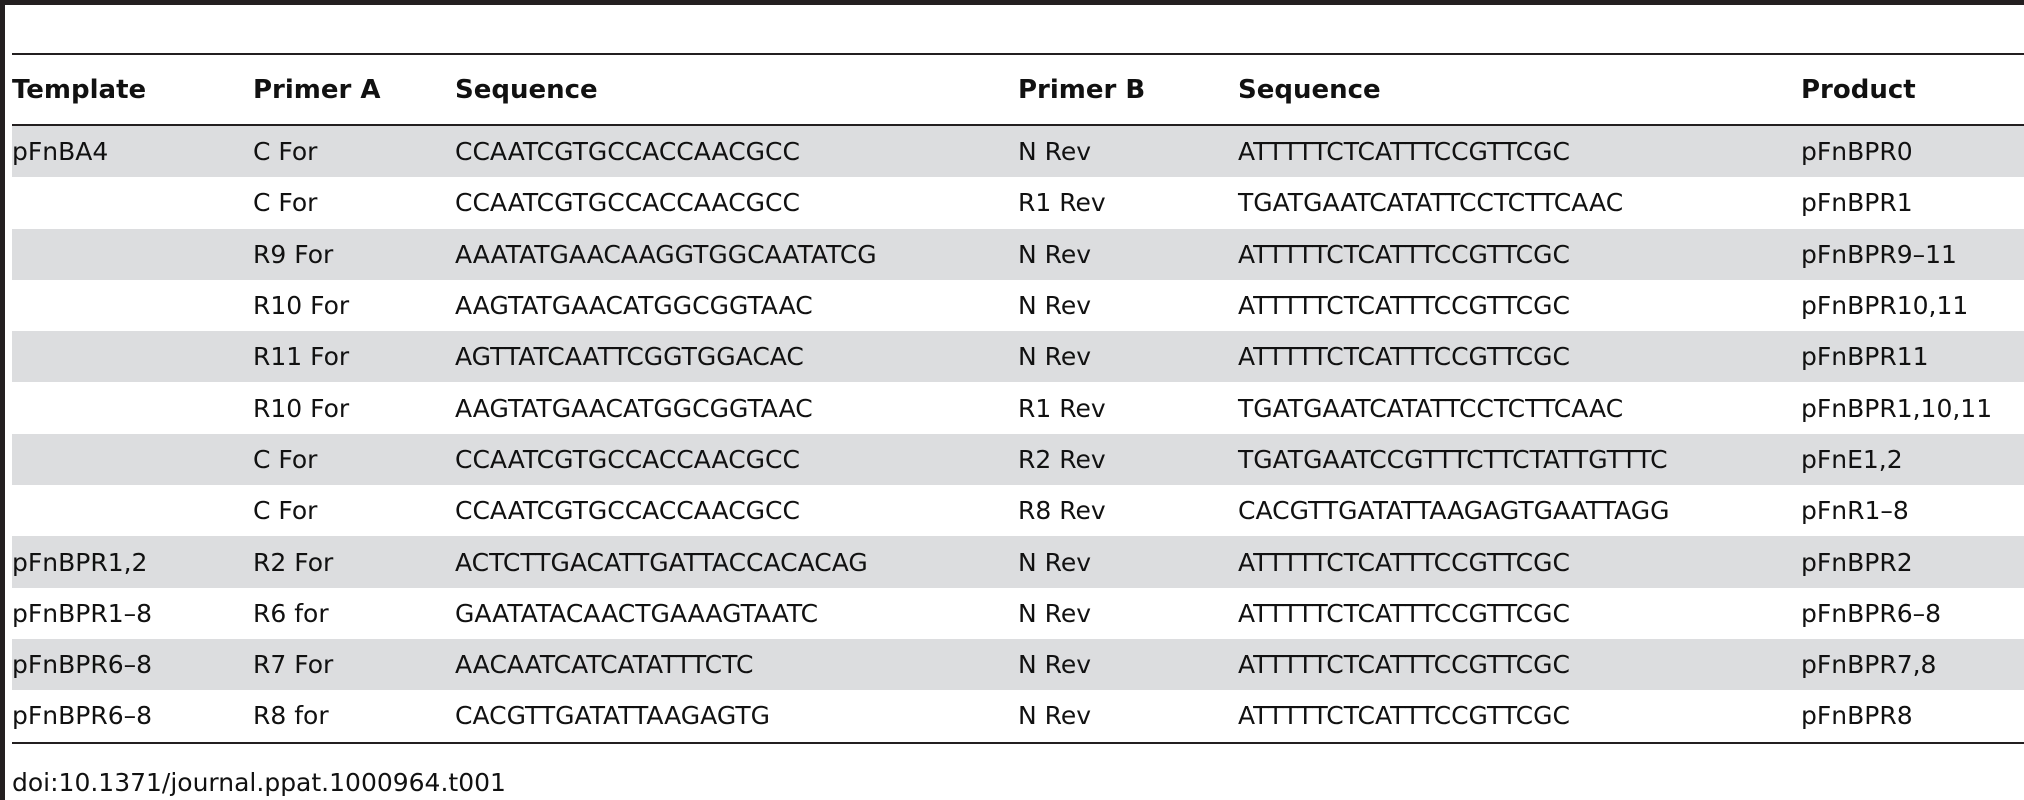 This screenshot has width=2024, height=800. I want to click on cell-primer-a: R11 For, so click(354, 357).